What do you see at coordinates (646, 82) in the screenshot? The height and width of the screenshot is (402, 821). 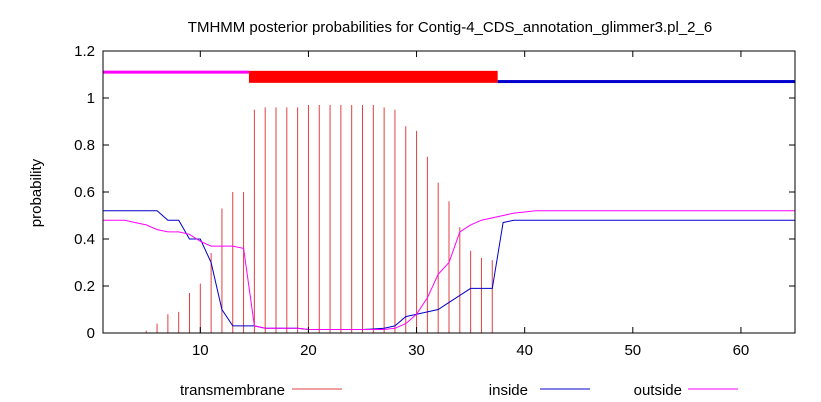 I see `topology-bar-inside` at bounding box center [646, 82].